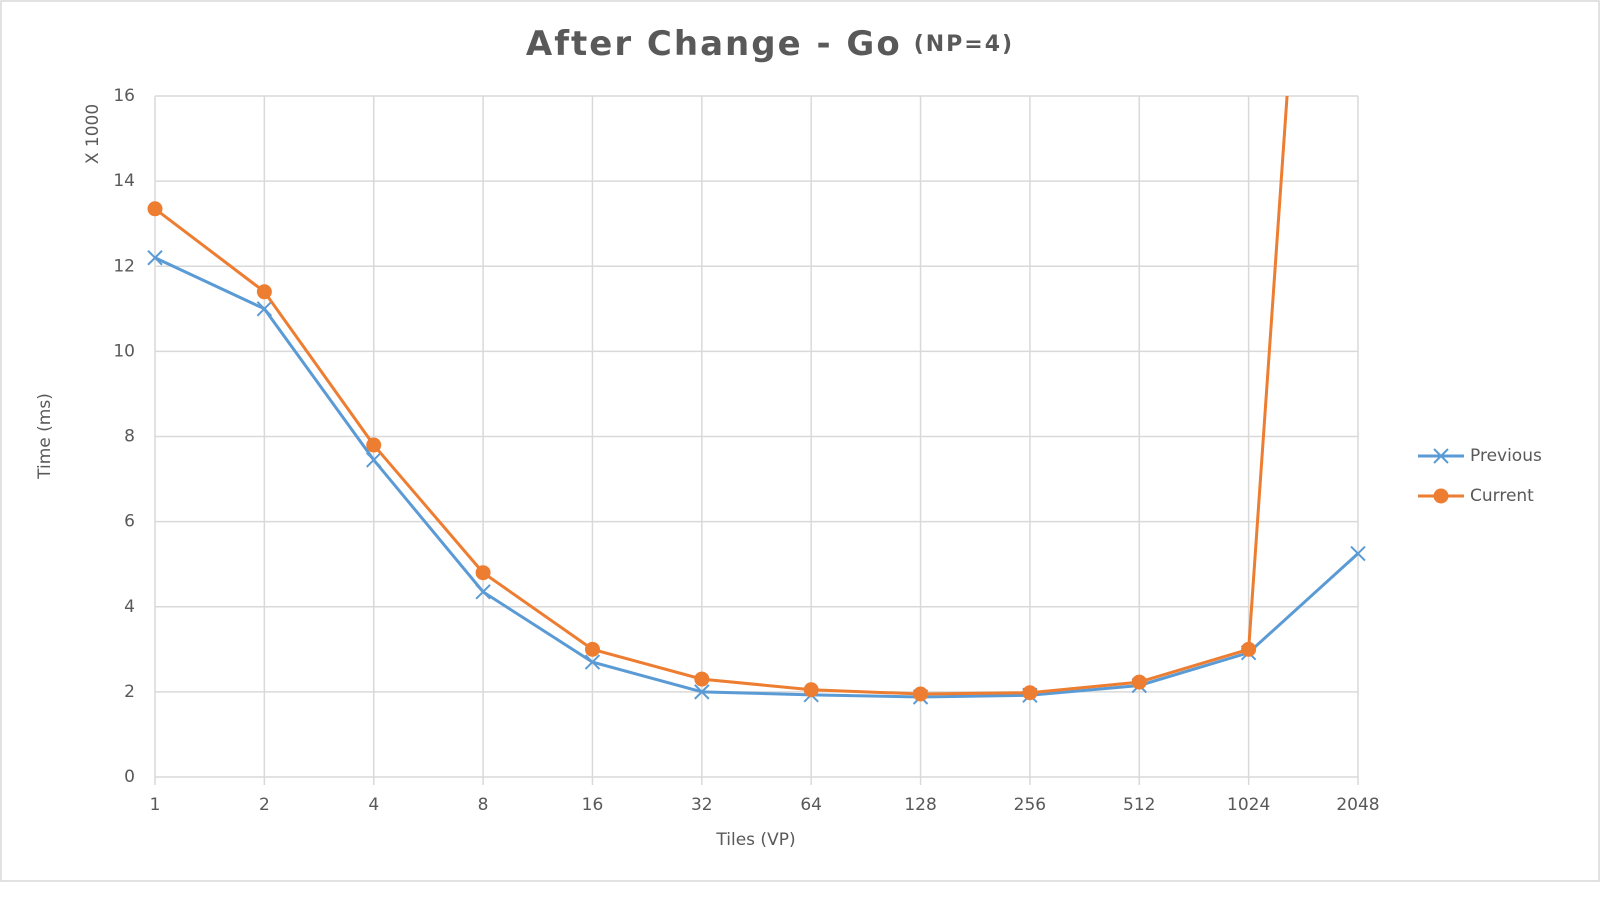 The height and width of the screenshot is (902, 1600). Describe the element at coordinates (129, 777) in the screenshot. I see `y-tick-label: 0` at that location.